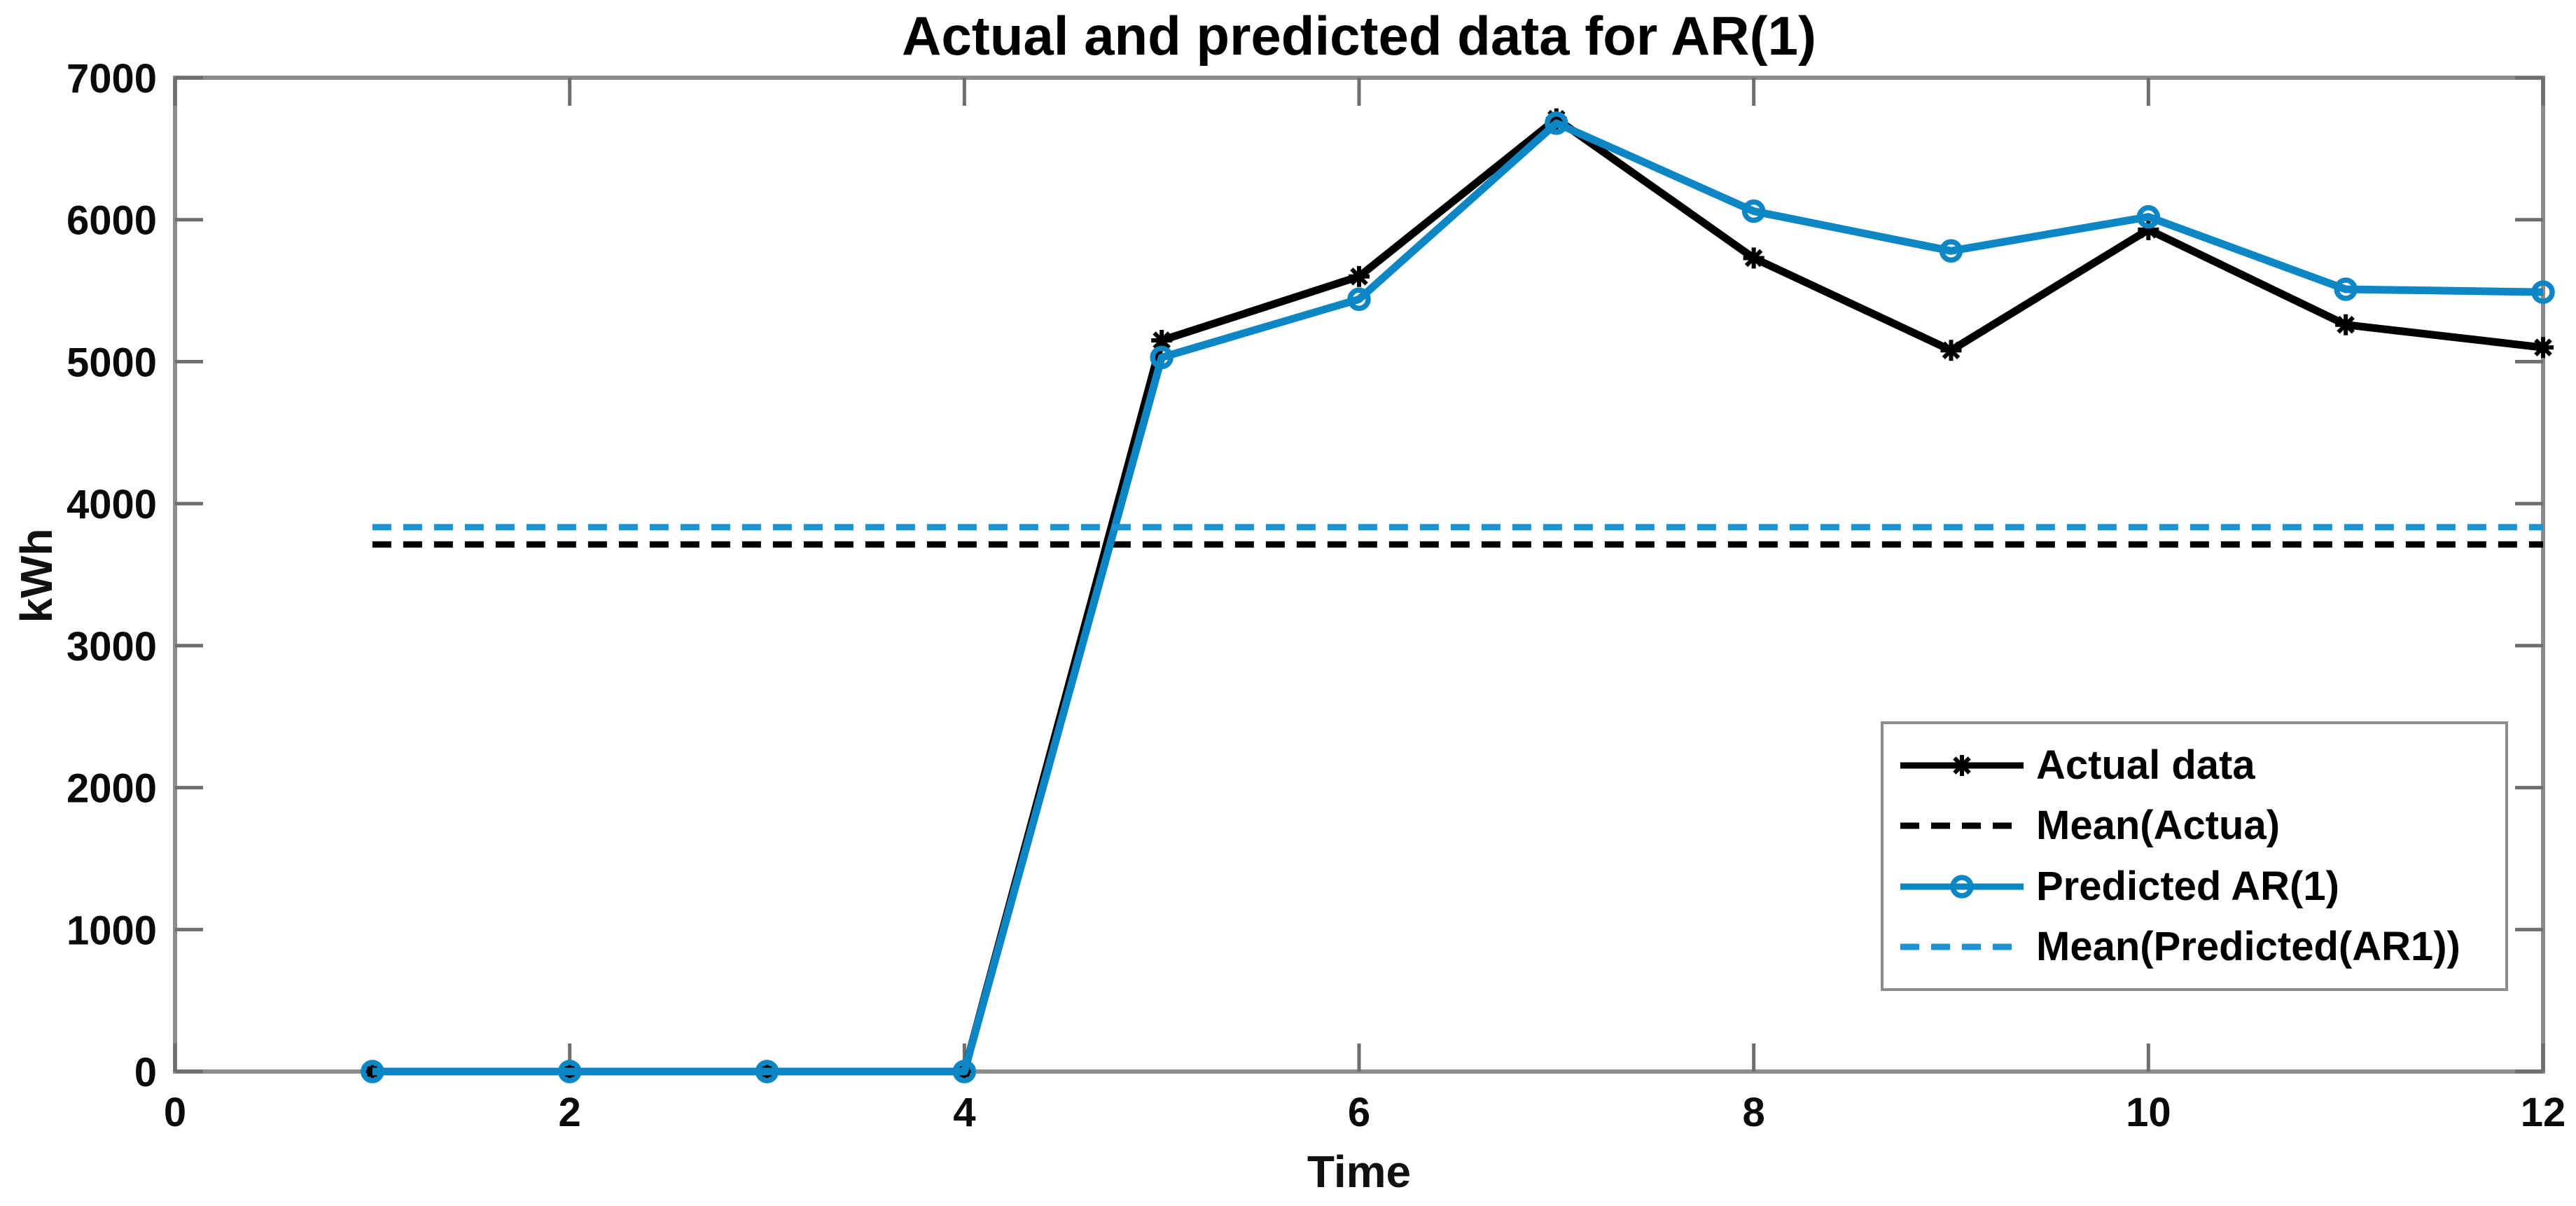 The image size is (2576, 1206). Describe the element at coordinates (112, 362) in the screenshot. I see `svg-text: 5000` at that location.